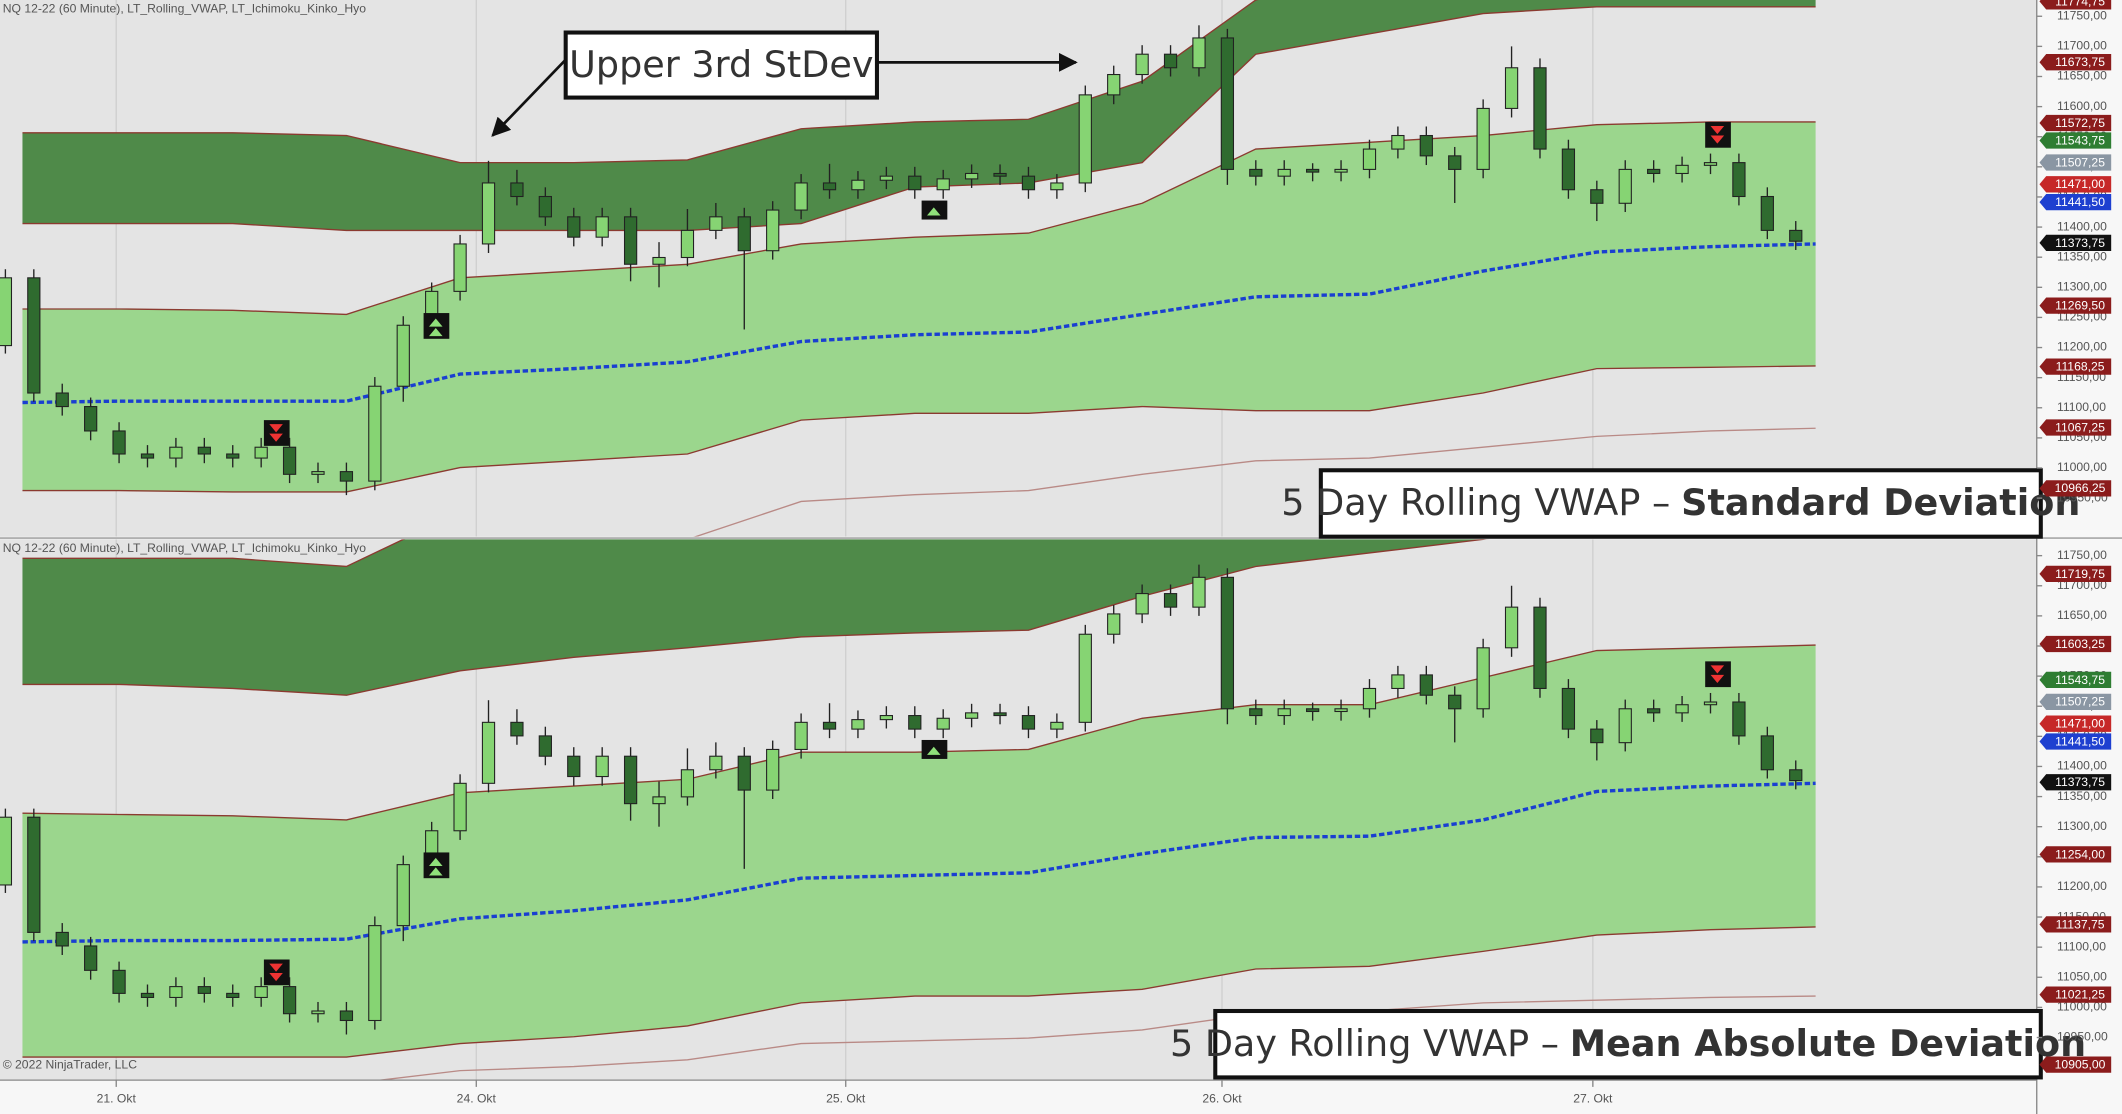  Describe the element at coordinates (2080, 4) in the screenshot. I see `price-marker-label: 11774,75` at that location.